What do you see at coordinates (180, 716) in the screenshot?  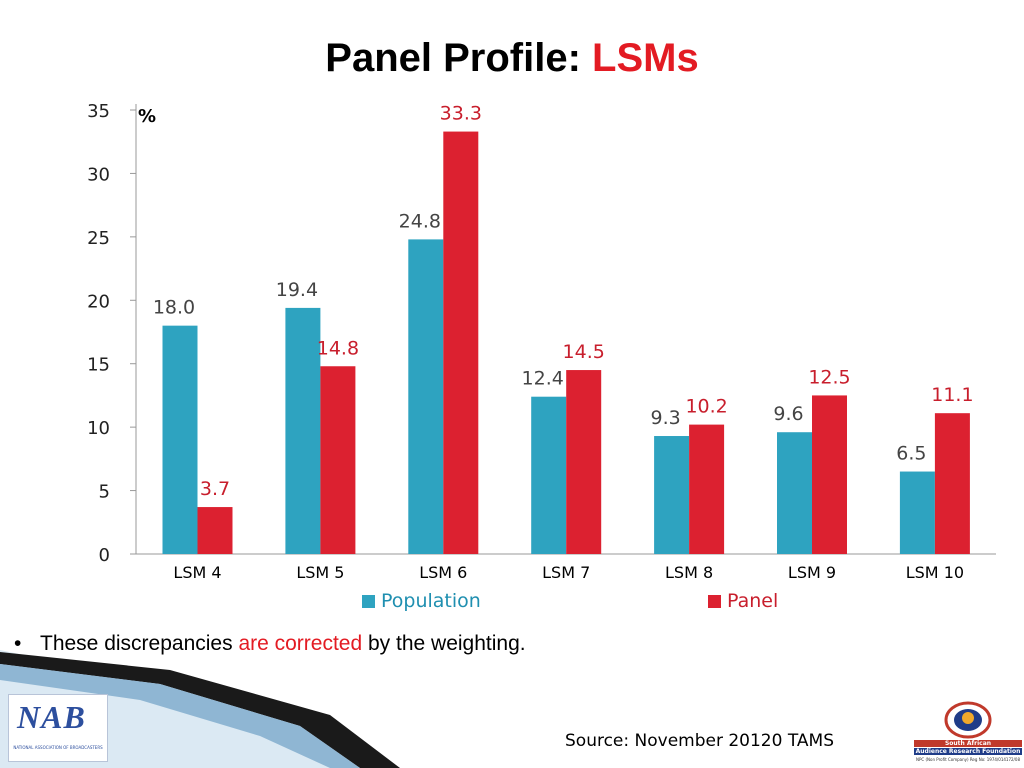 I see `decor-swoosh-blue` at bounding box center [180, 716].